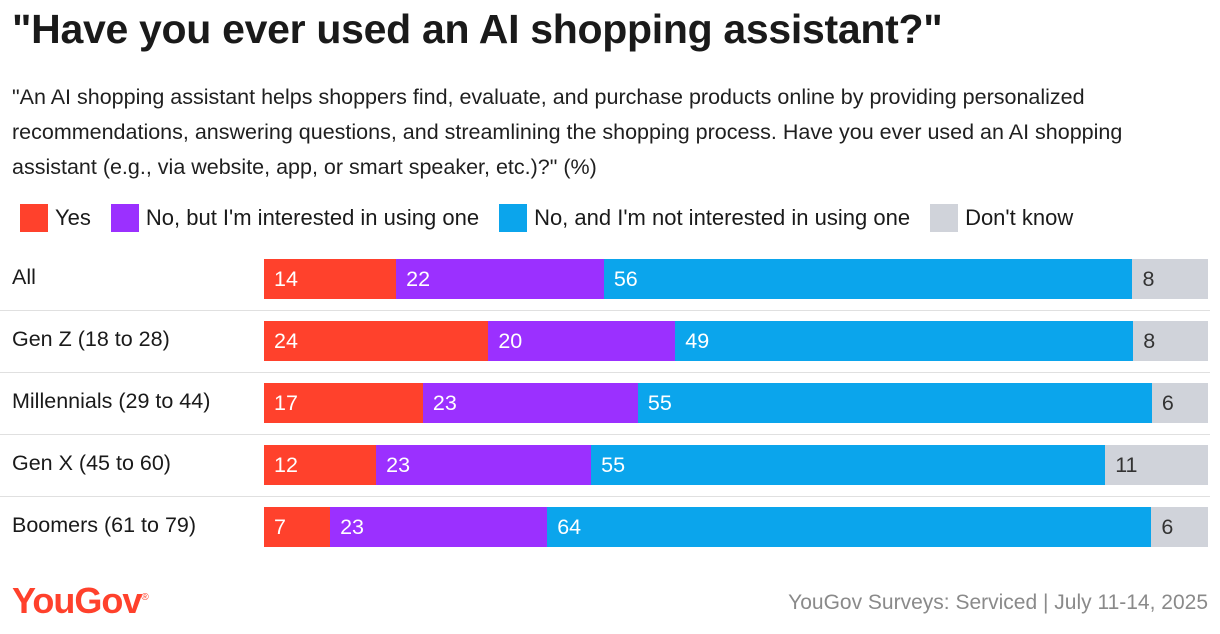 The image size is (1220, 634). What do you see at coordinates (625, 279) in the screenshot?
I see `data-label: 56` at bounding box center [625, 279].